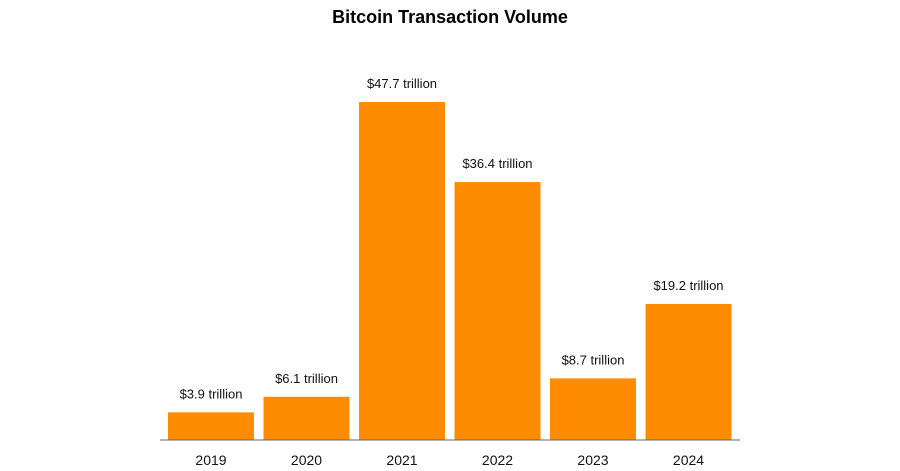  What do you see at coordinates (592, 460) in the screenshot?
I see `x-tick-label-2023: 2023` at bounding box center [592, 460].